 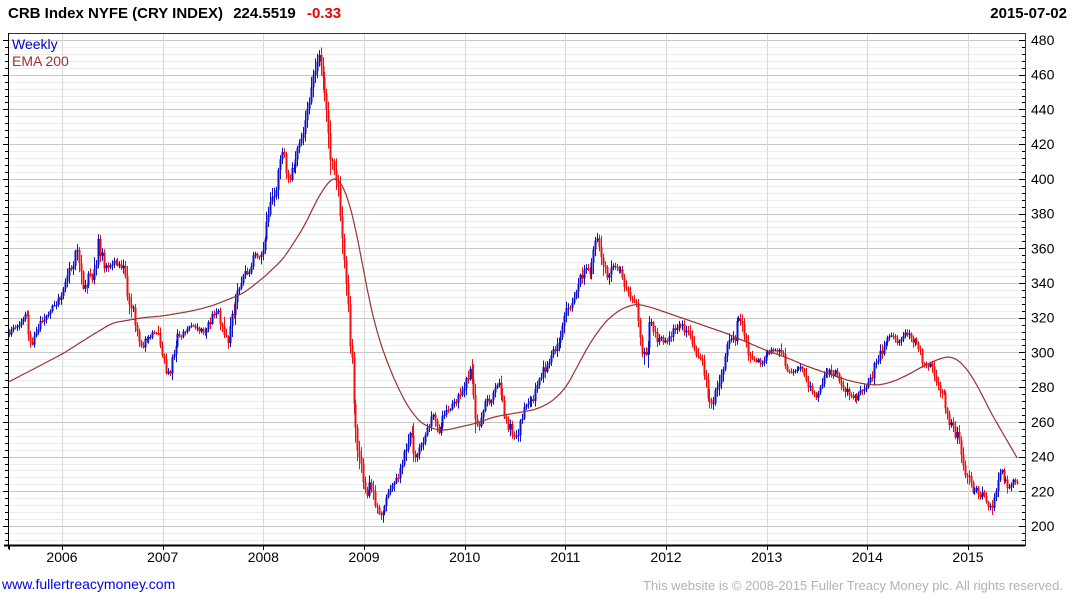 I want to click on svg-text: 340, so click(x=1043, y=283).